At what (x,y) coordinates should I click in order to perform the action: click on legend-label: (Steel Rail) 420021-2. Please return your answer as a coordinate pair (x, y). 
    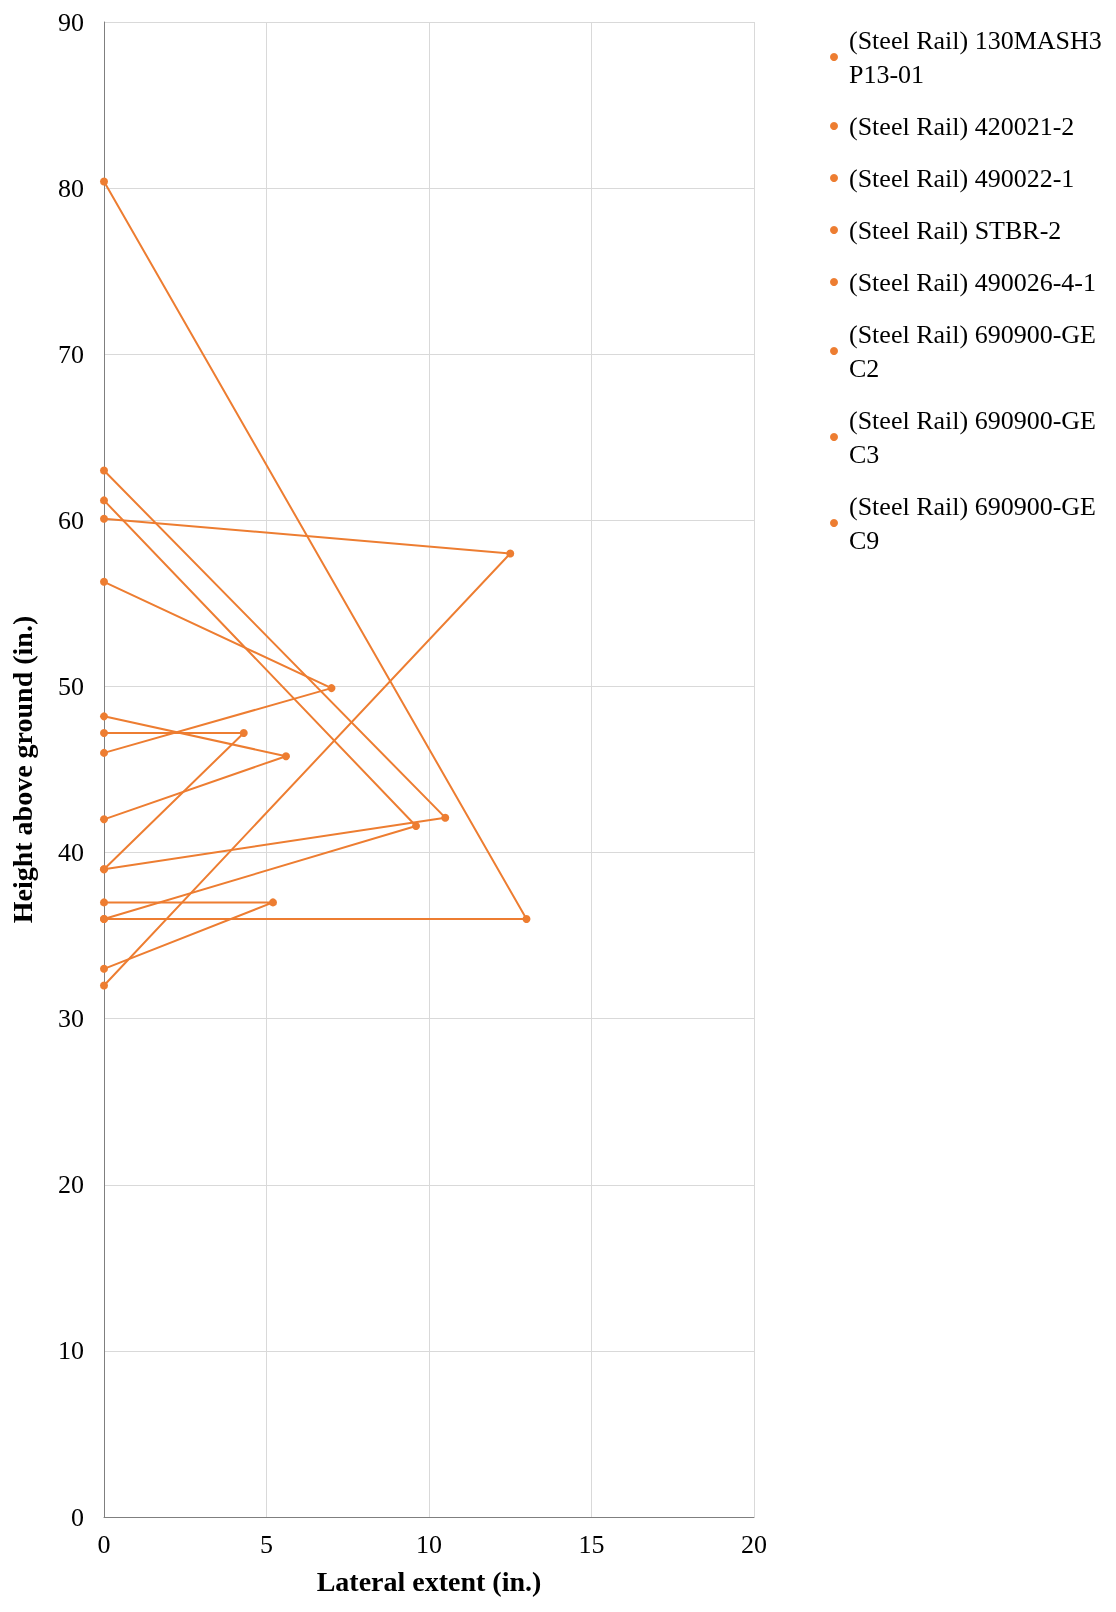
    Looking at the image, I should click on (962, 126).